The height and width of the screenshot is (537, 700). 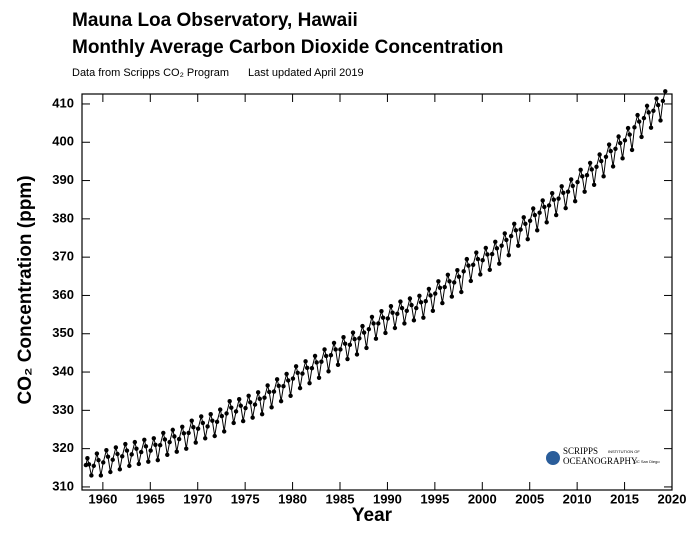 What do you see at coordinates (63, 332) in the screenshot?
I see `y-tick-label: 350` at bounding box center [63, 332].